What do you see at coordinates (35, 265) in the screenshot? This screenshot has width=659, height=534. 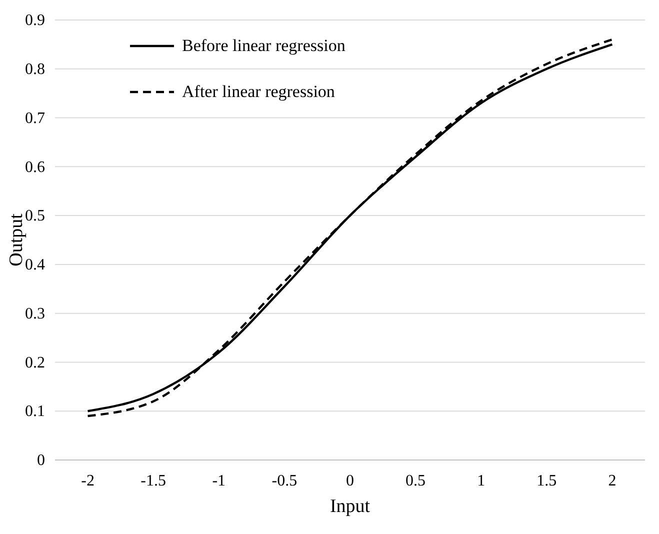 I see `y-tick-label: 0.4` at bounding box center [35, 265].